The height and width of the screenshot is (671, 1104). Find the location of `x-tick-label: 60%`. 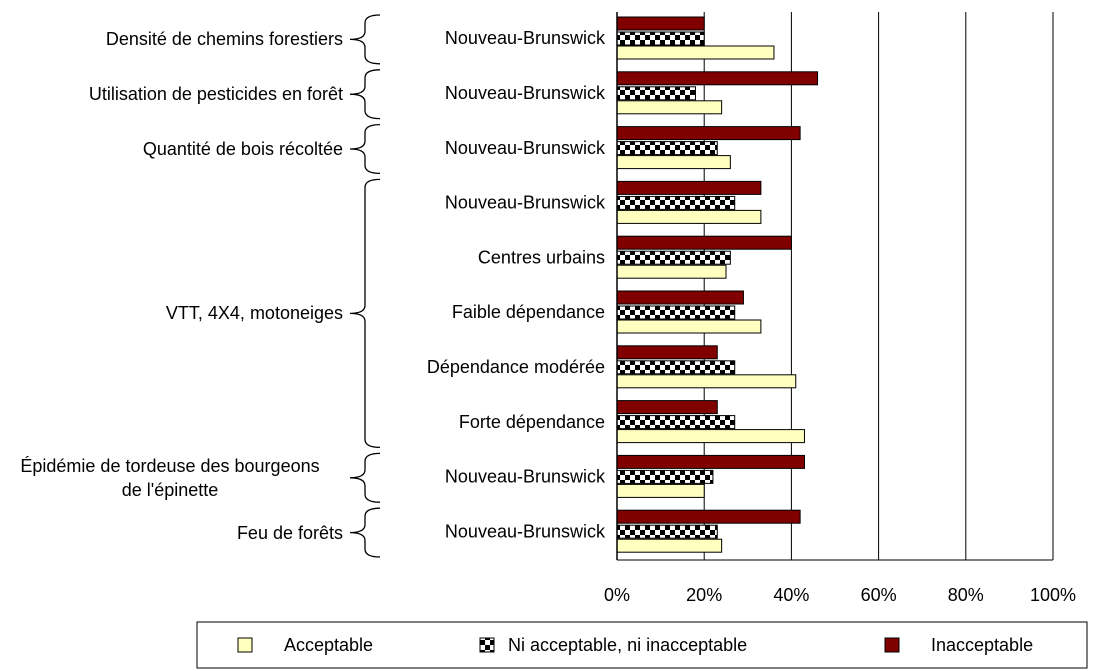

x-tick-label: 60% is located at coordinates (879, 595).